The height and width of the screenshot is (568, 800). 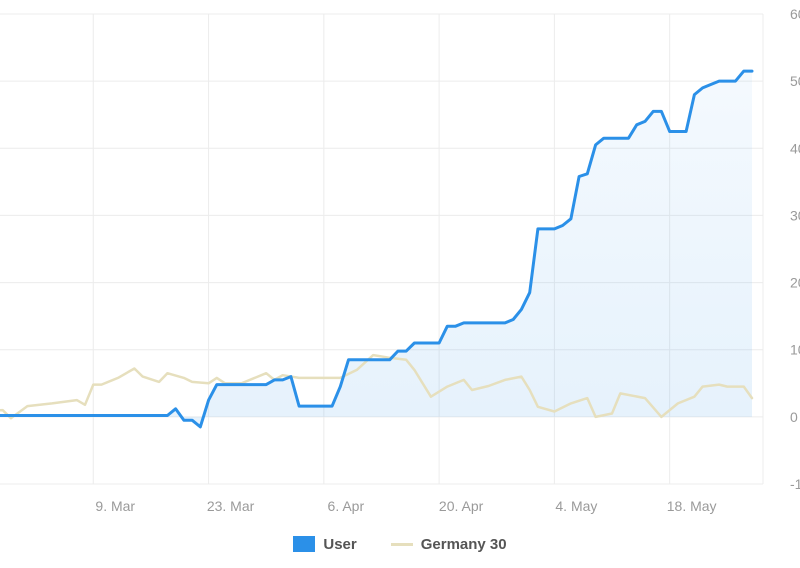 I want to click on legend: User Germany 30, so click(x=400, y=544).